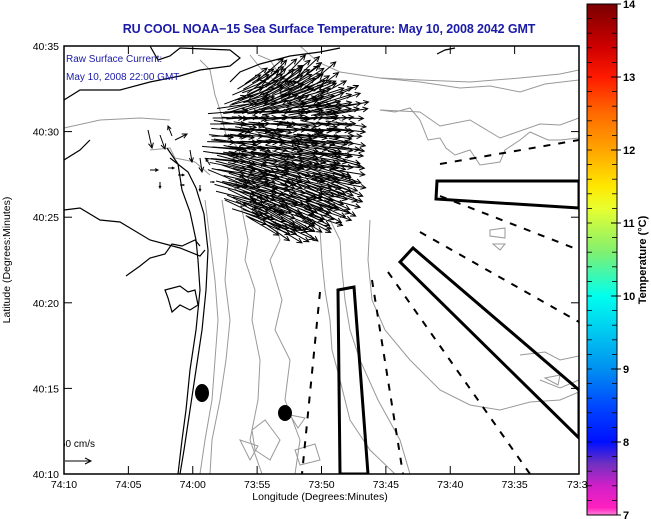  Describe the element at coordinates (577, 485) in the screenshot. I see `x-tick-label: 73:3` at that location.